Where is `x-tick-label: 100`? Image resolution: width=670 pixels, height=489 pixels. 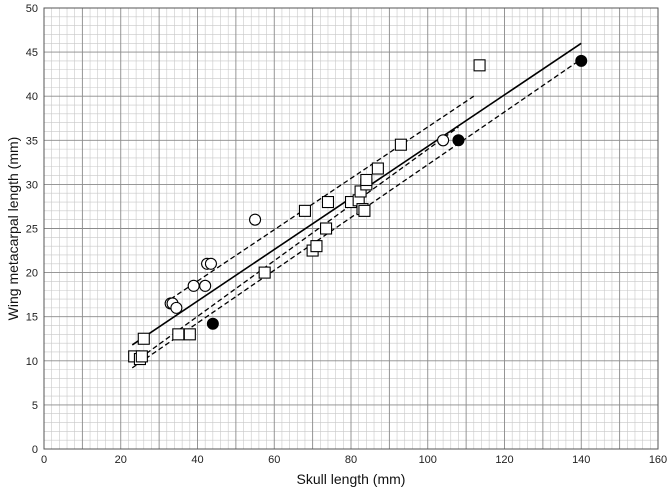 x-tick-label: 100 is located at coordinates (428, 460).